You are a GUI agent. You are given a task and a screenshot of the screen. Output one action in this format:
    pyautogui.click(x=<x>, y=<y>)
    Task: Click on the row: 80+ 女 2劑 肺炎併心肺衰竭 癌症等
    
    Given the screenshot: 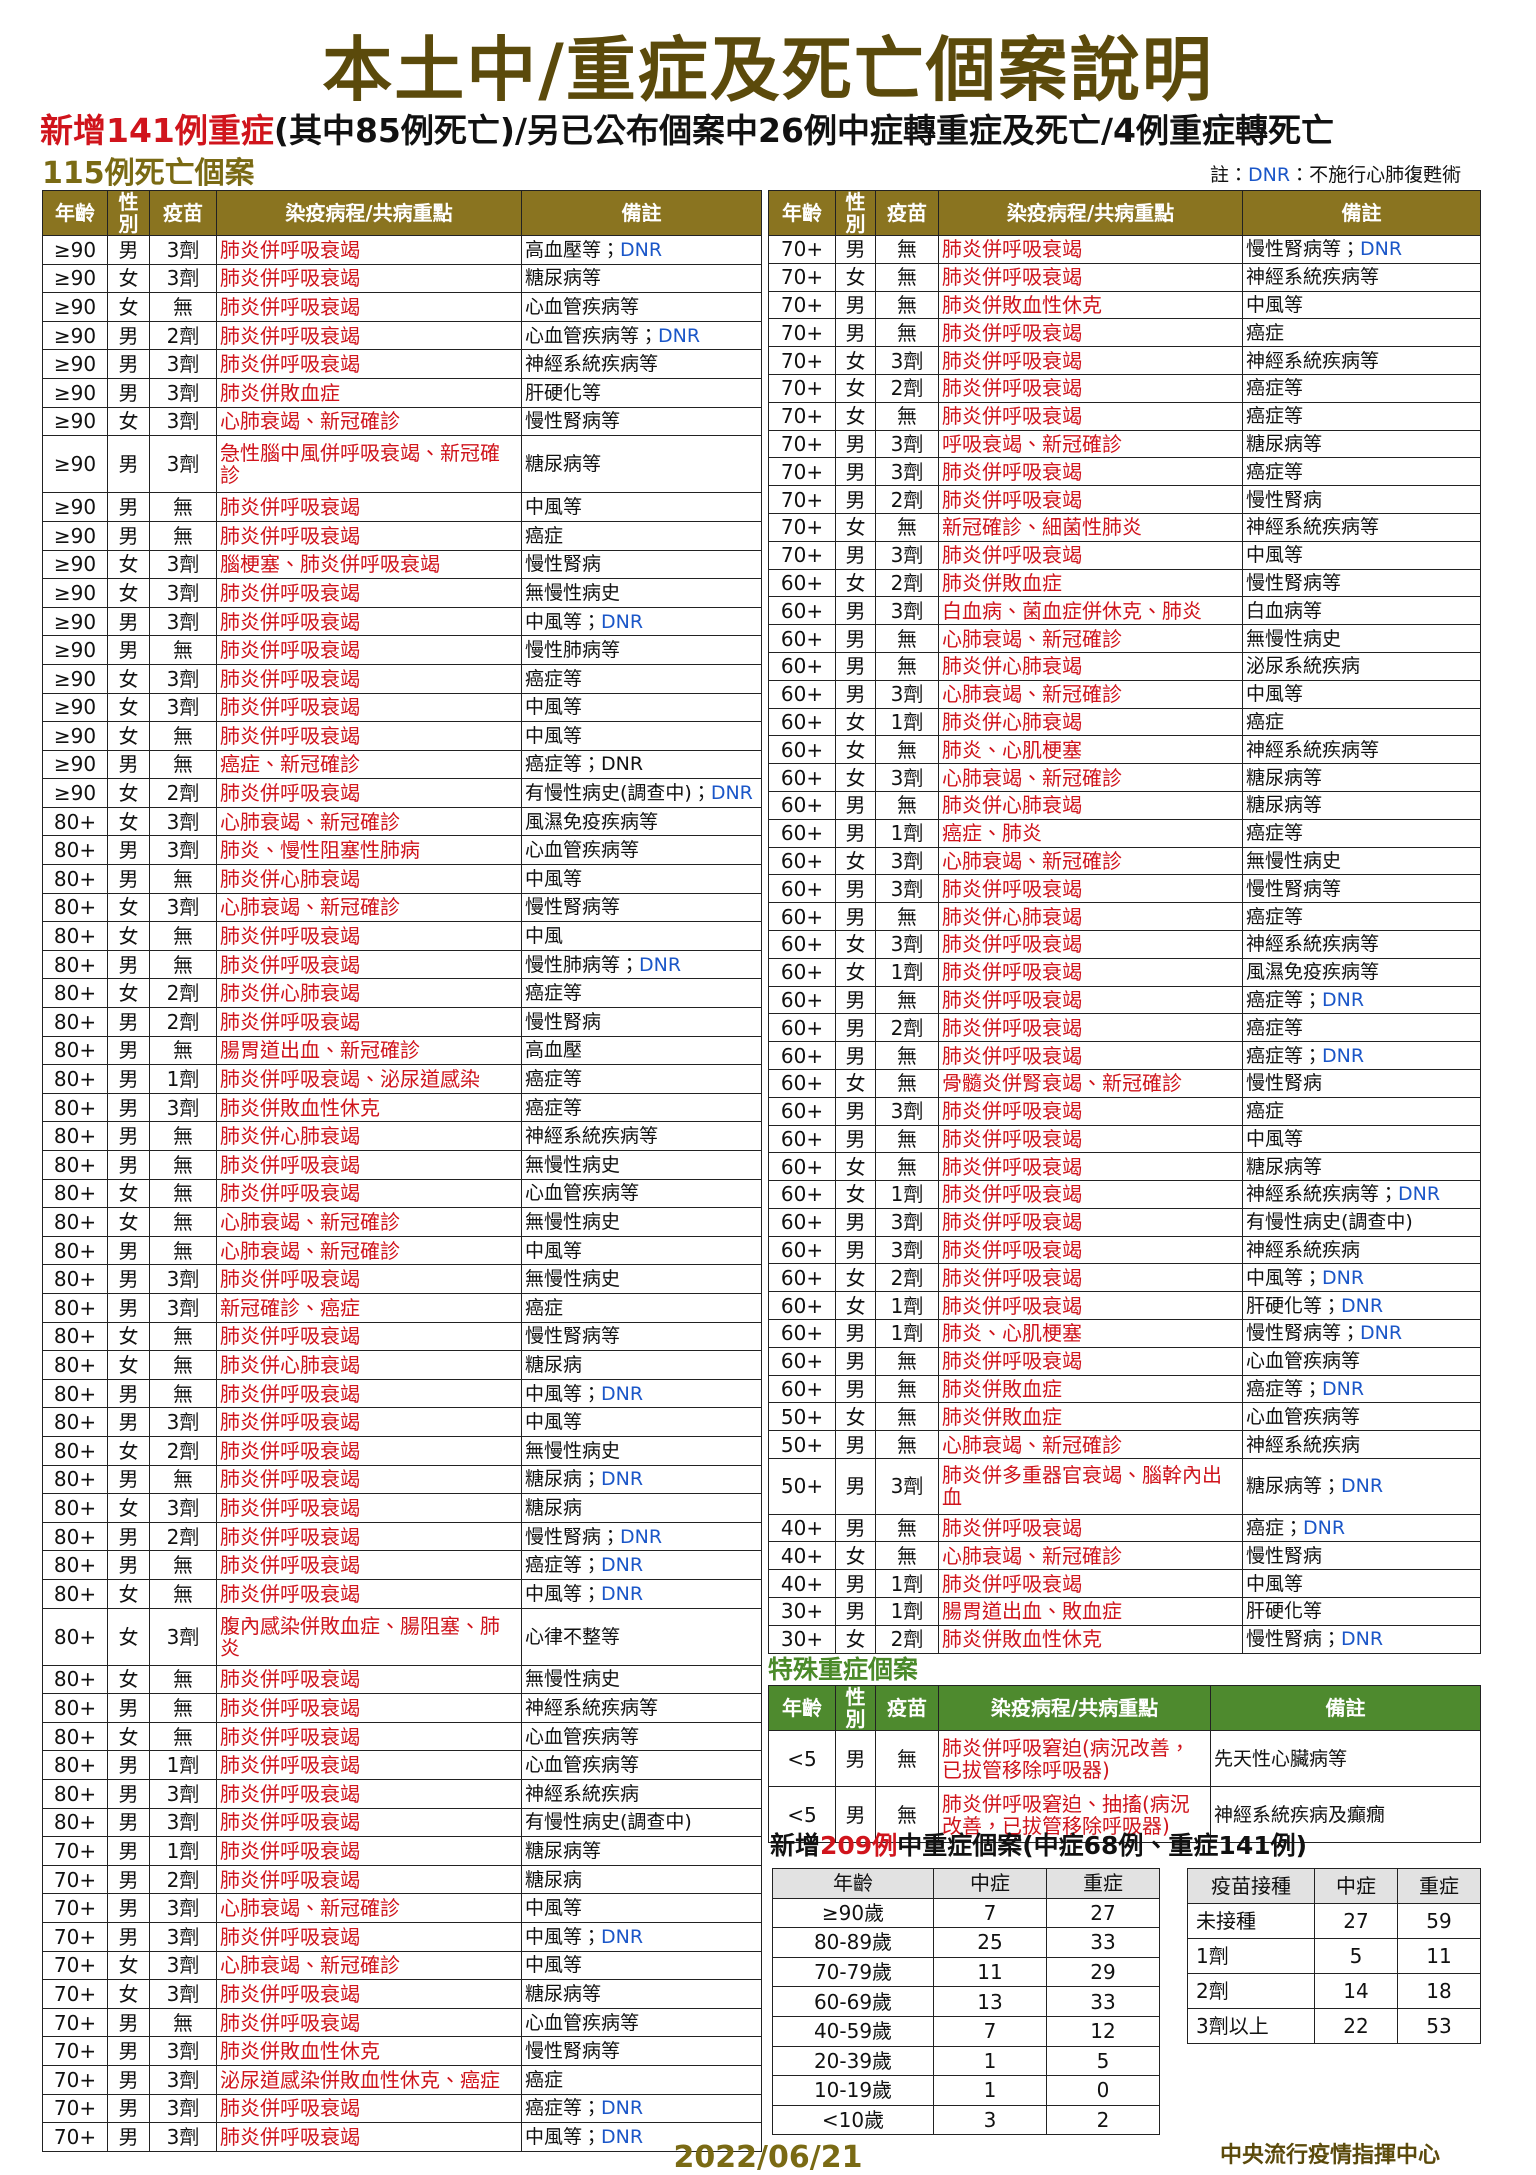 What is the action you would take?
    pyautogui.click(x=402, y=993)
    